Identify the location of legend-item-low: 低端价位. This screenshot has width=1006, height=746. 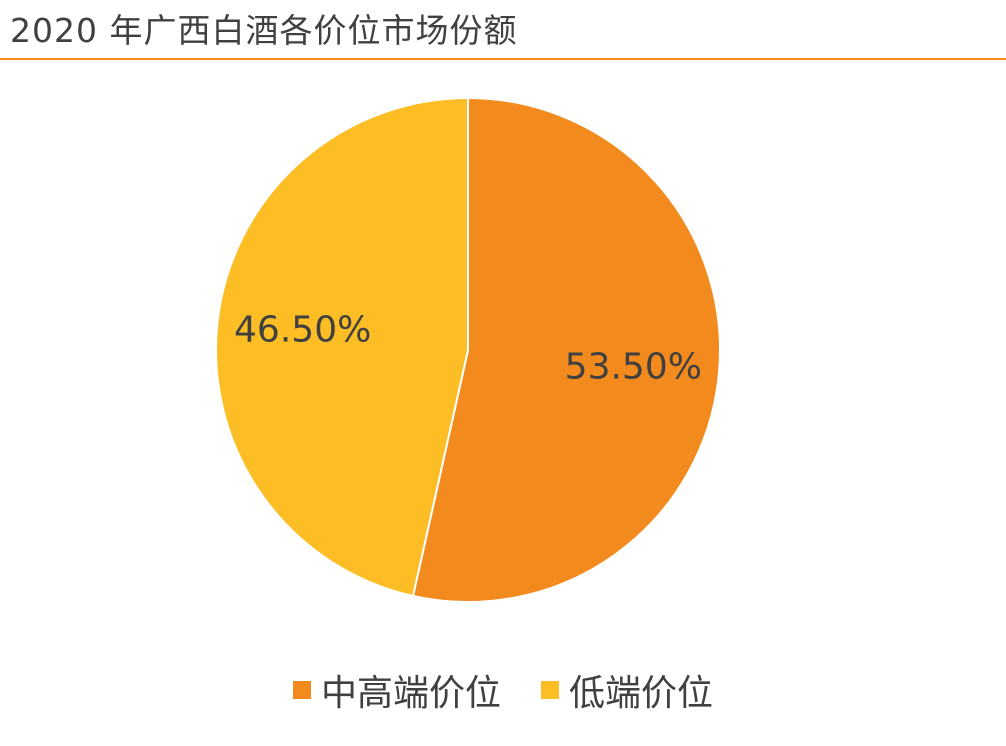
(627, 690).